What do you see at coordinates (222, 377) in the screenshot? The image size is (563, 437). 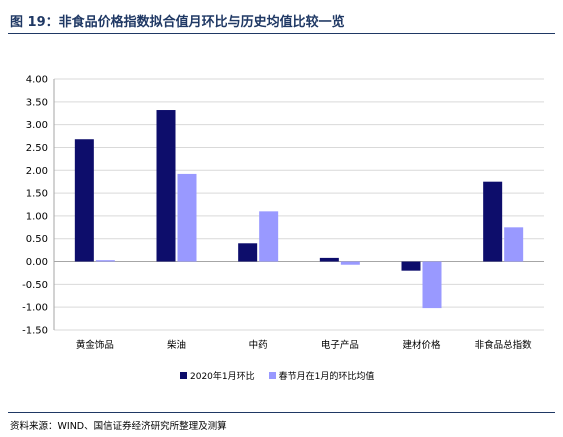 I see `legend-label: 2020年1月环比` at bounding box center [222, 377].